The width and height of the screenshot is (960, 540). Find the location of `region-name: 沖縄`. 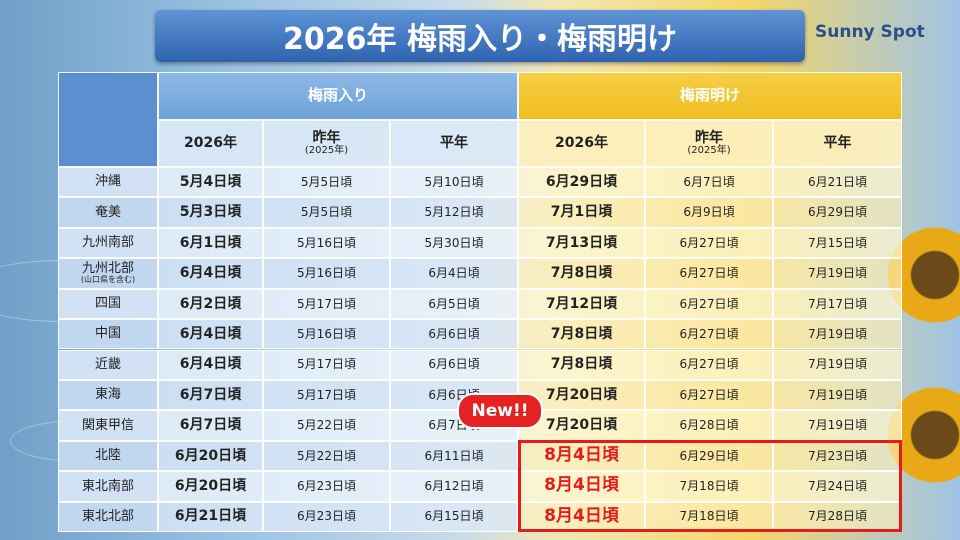

region-name: 沖縄 is located at coordinates (107, 182).